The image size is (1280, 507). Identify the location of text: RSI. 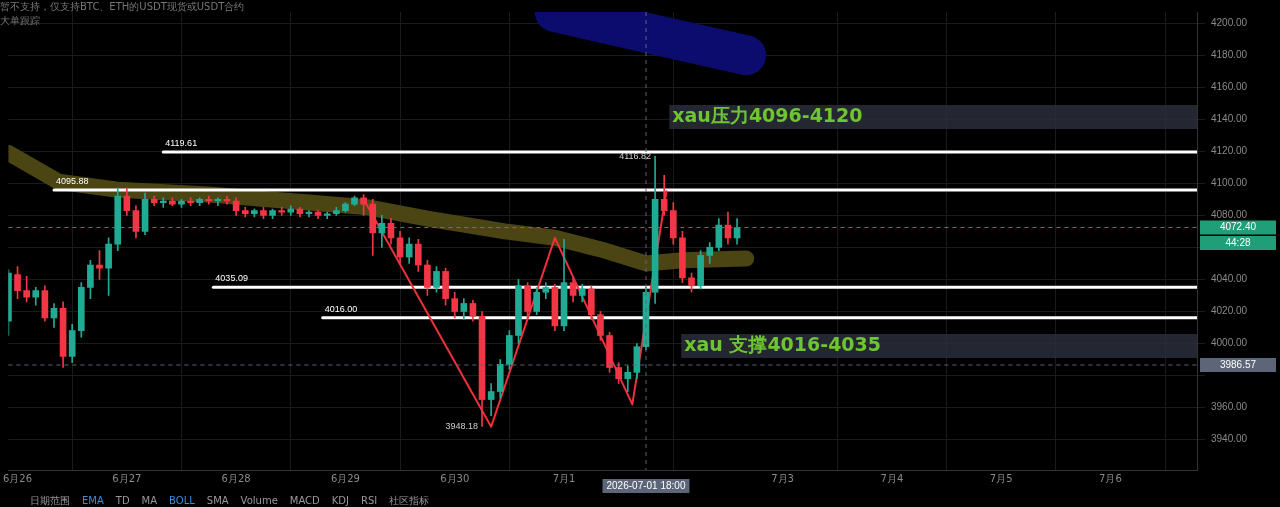
(369, 501).